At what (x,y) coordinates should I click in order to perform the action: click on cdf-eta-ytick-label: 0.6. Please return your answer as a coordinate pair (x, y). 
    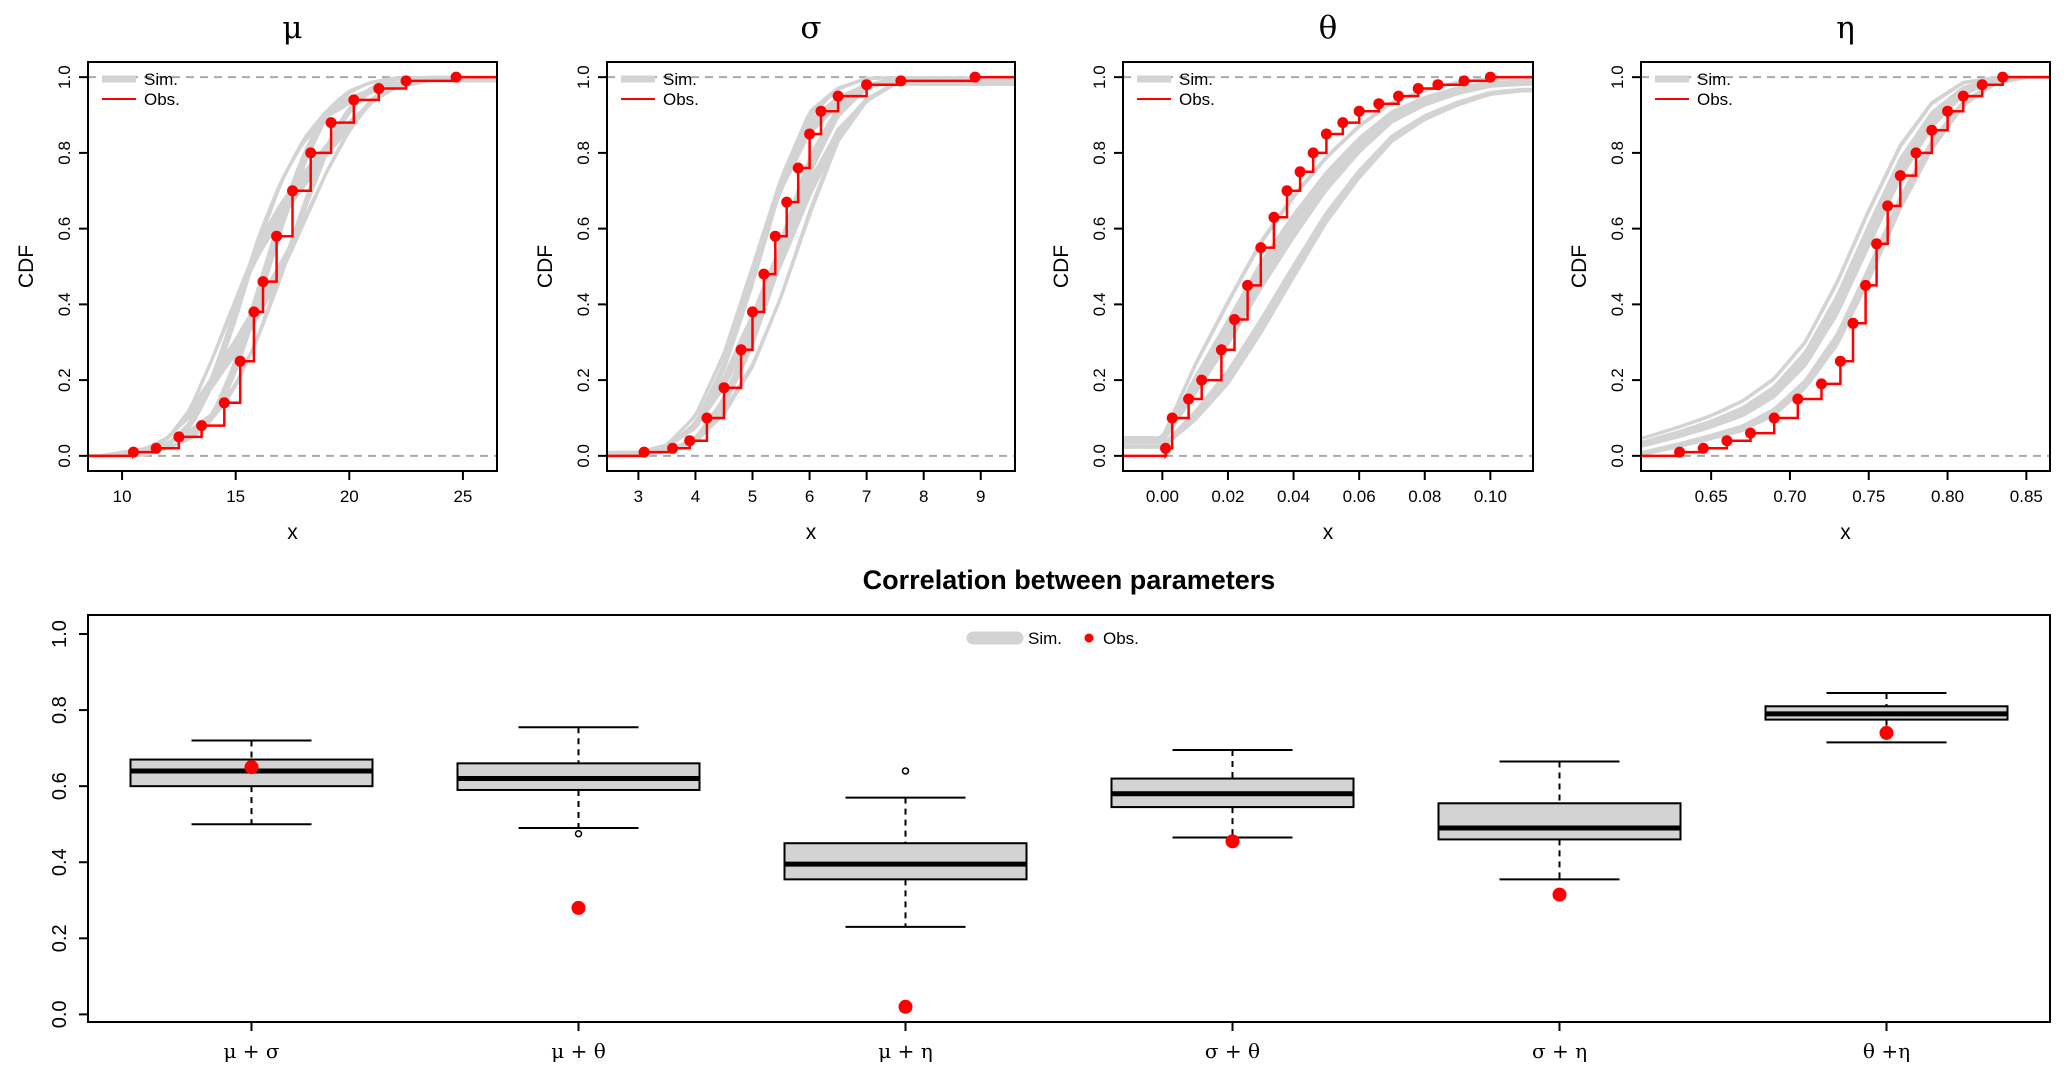
    Looking at the image, I should click on (1617, 229).